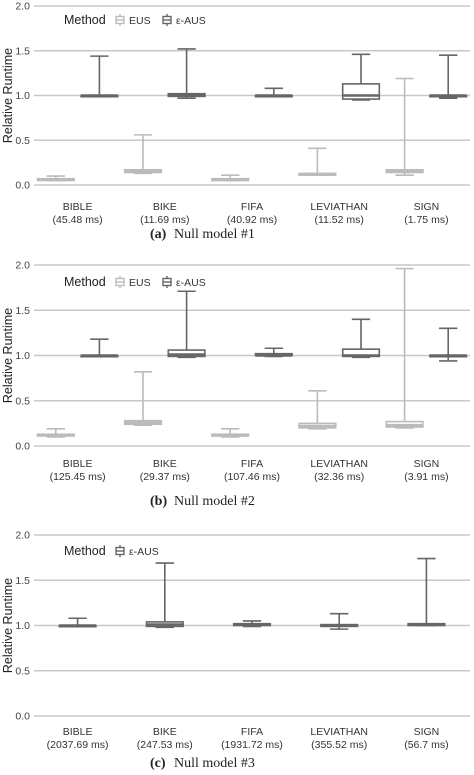 Image resolution: width=474 pixels, height=775 pixels. I want to click on panel-caption: (a) Null model #1, so click(202, 234).